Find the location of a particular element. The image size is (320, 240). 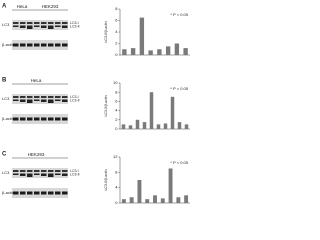

lane-header: HeLa is located at coordinates (36, 80).